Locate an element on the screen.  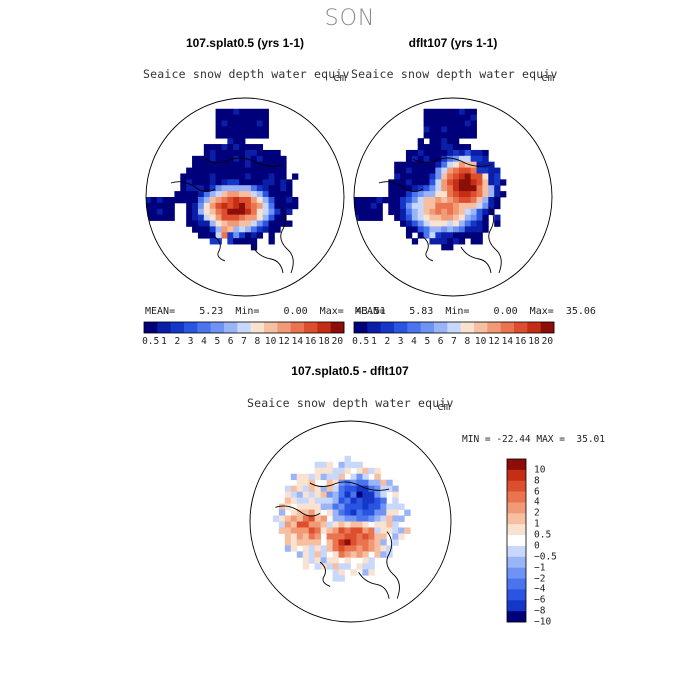
colorbar-tick-label: 6 is located at coordinates (440, 341).